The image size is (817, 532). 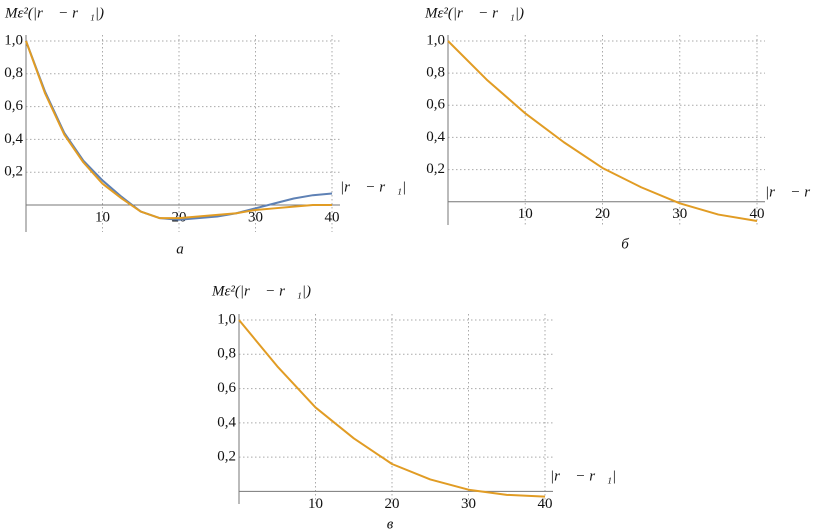 What do you see at coordinates (180, 249) in the screenshot?
I see `caption: а` at bounding box center [180, 249].